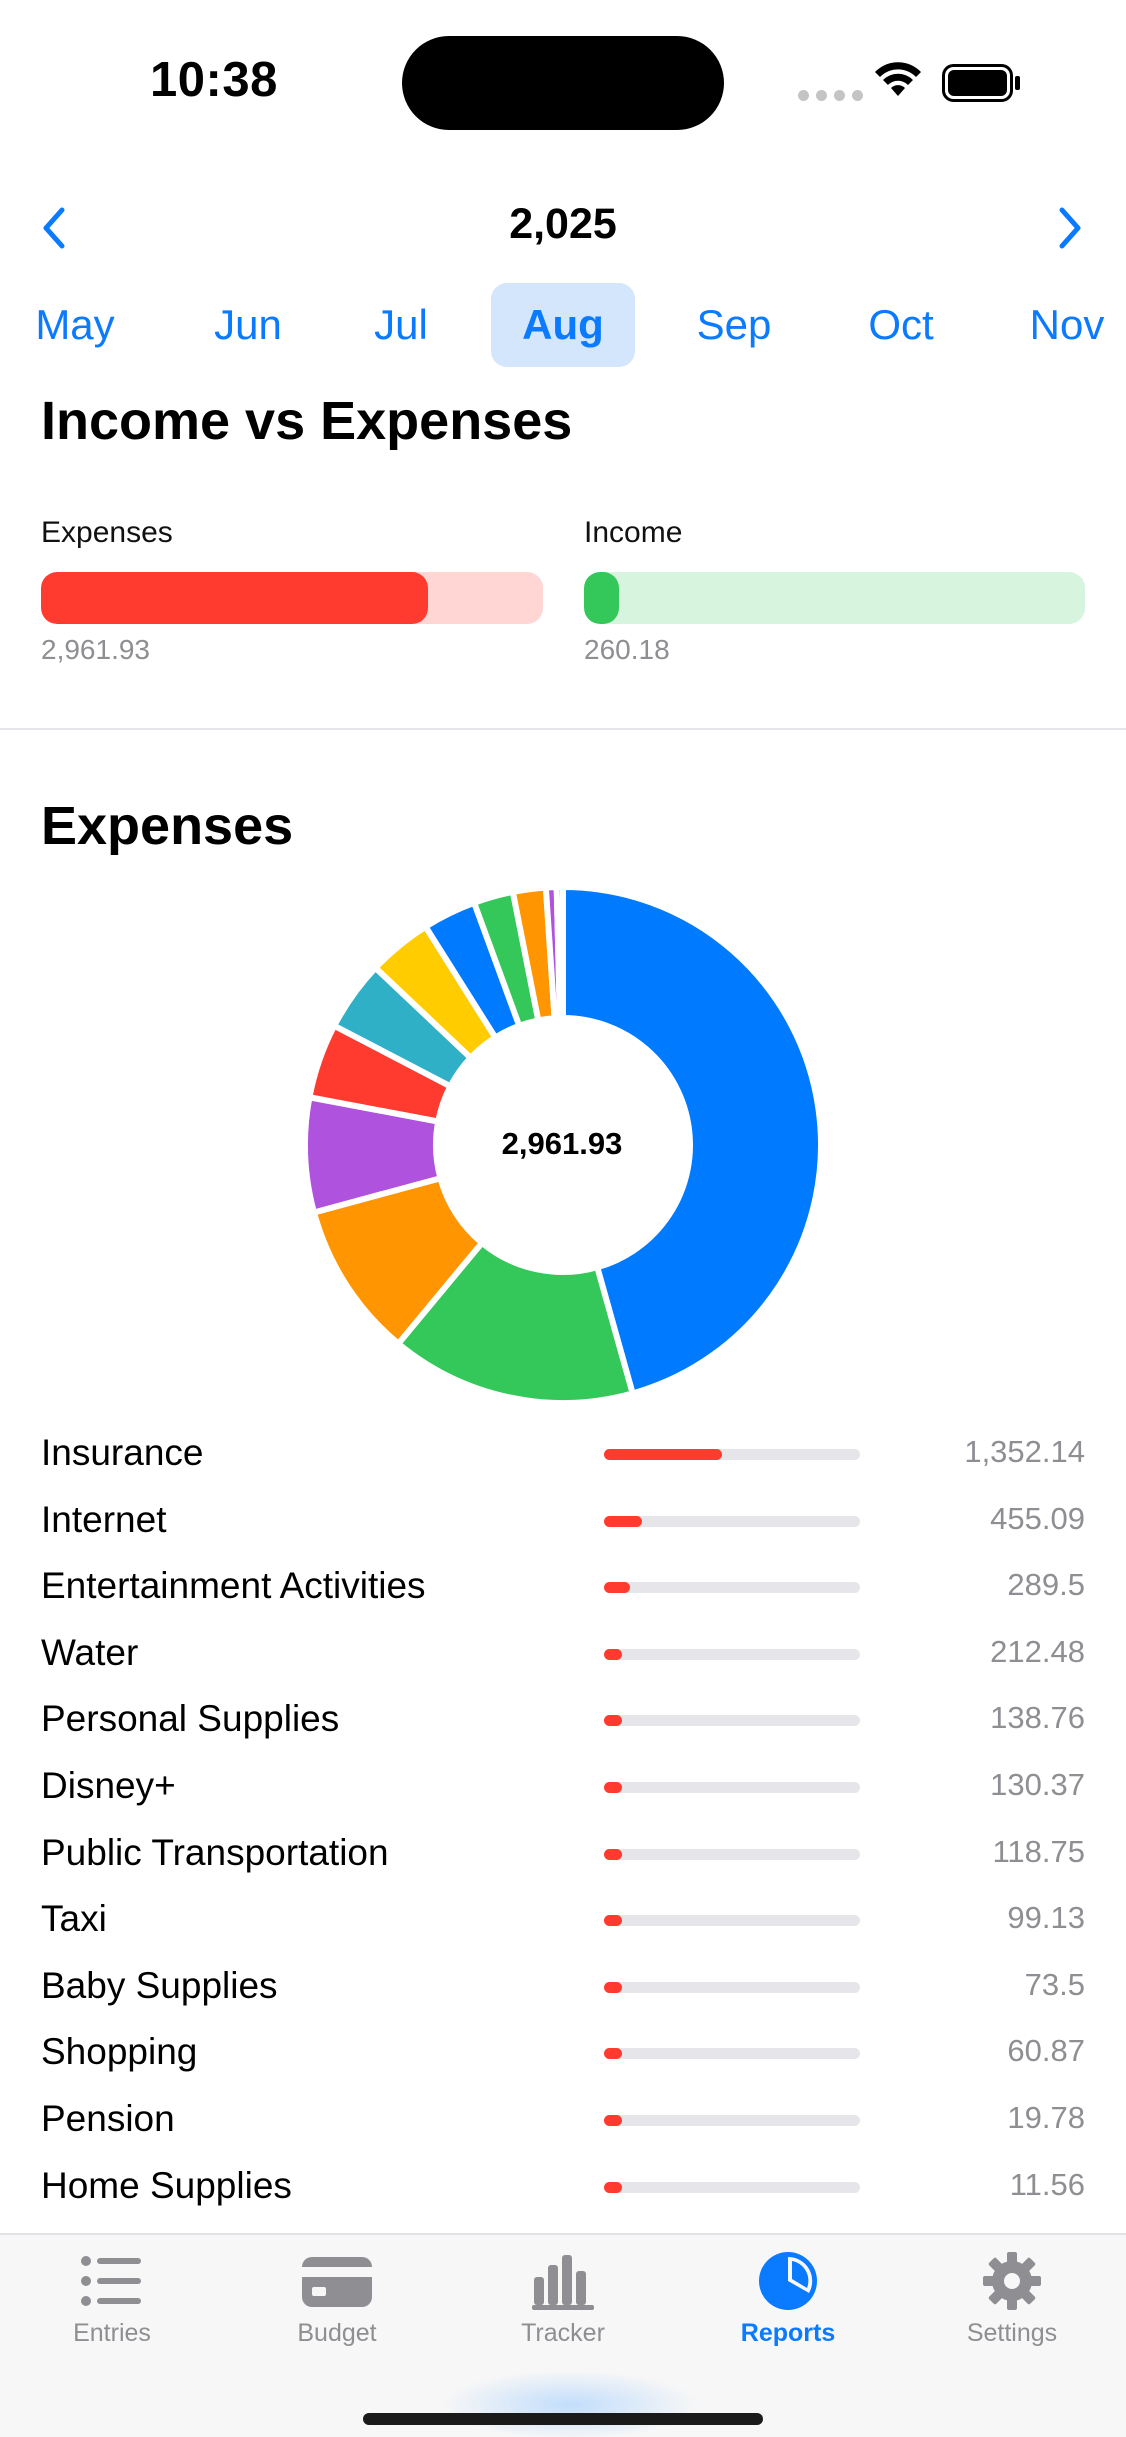 The height and width of the screenshot is (2437, 1126). What do you see at coordinates (1038, 1851) in the screenshot?
I see `category-amount: 118.75` at bounding box center [1038, 1851].